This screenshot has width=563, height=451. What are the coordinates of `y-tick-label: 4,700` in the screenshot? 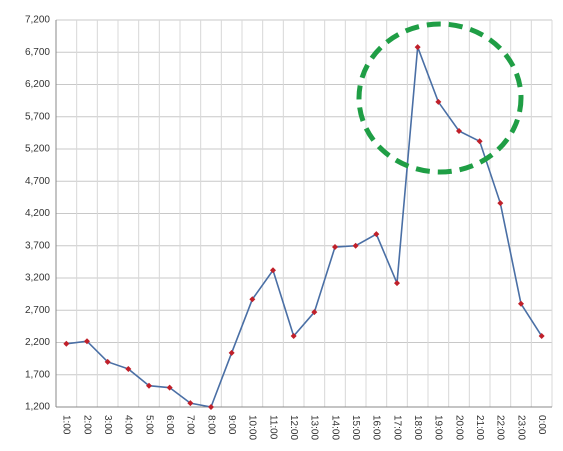 It's located at (37, 181).